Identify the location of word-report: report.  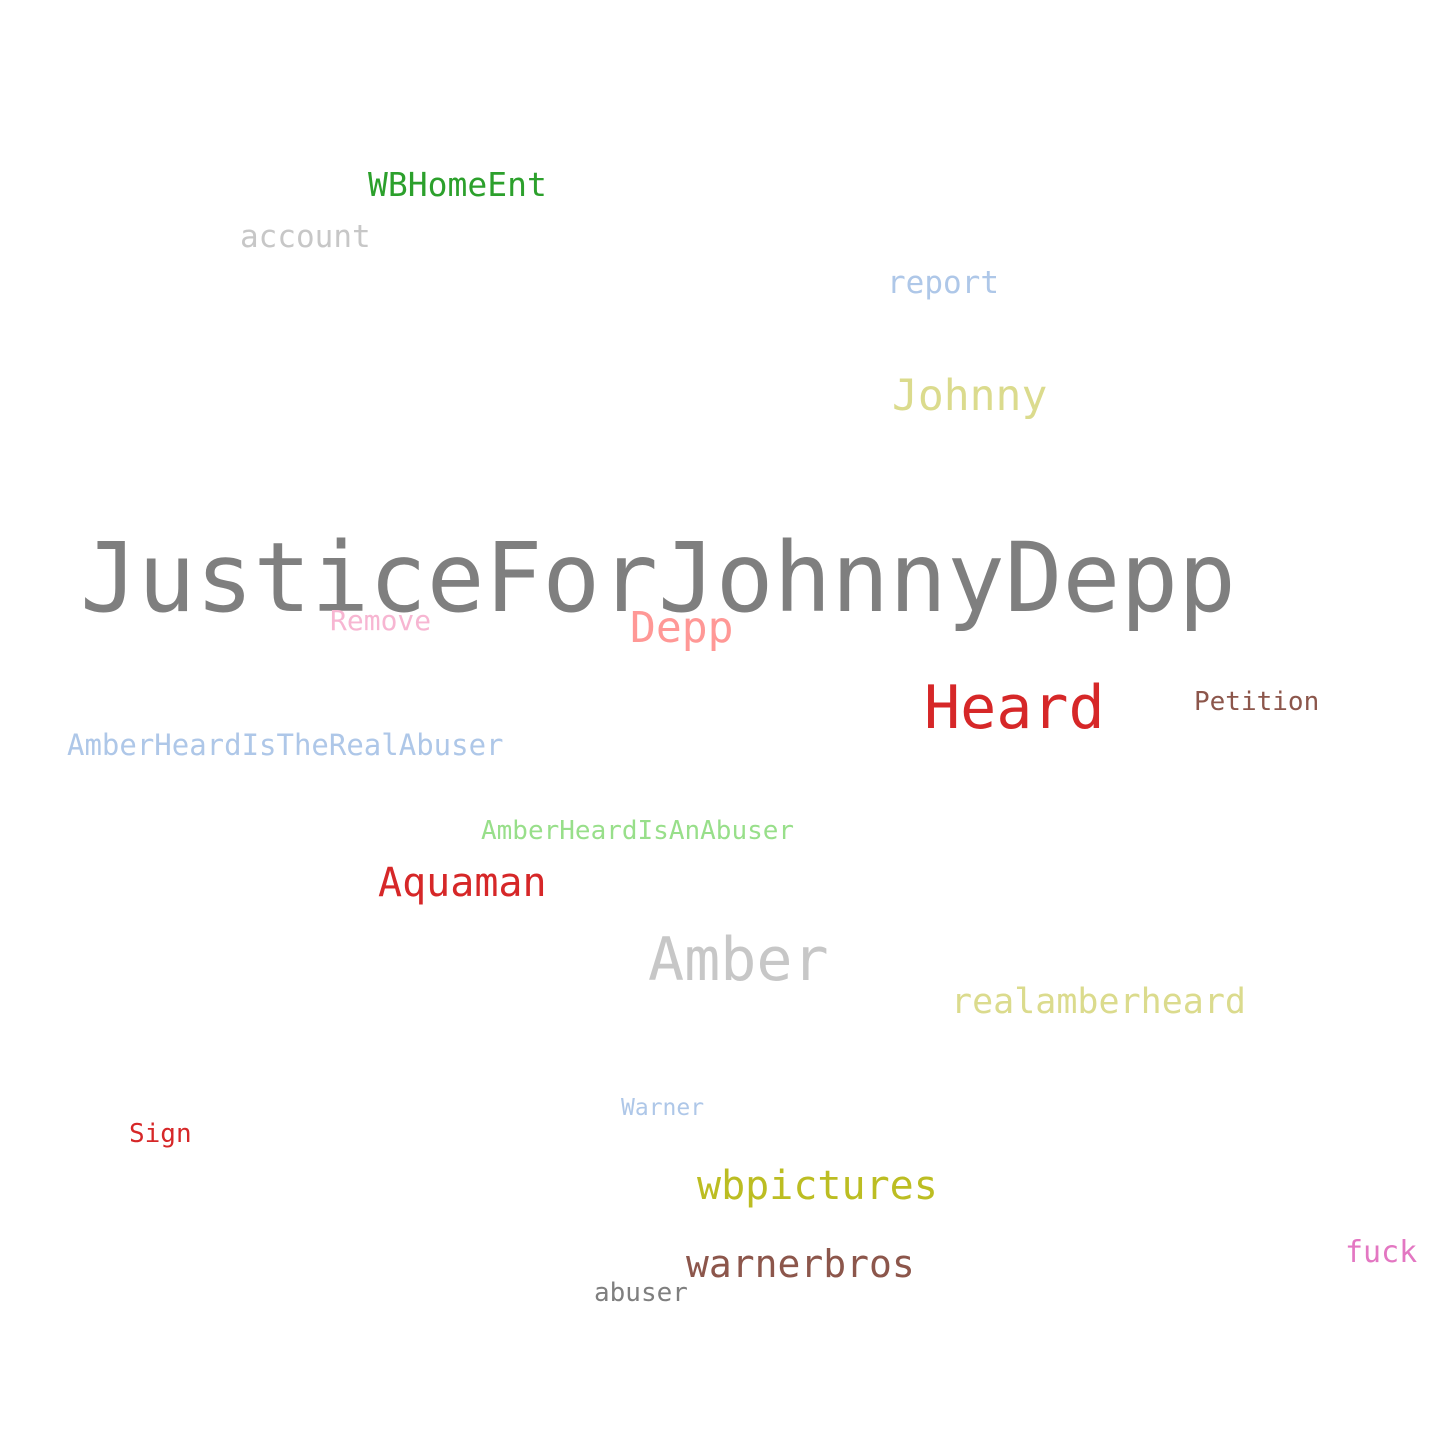
(943, 283).